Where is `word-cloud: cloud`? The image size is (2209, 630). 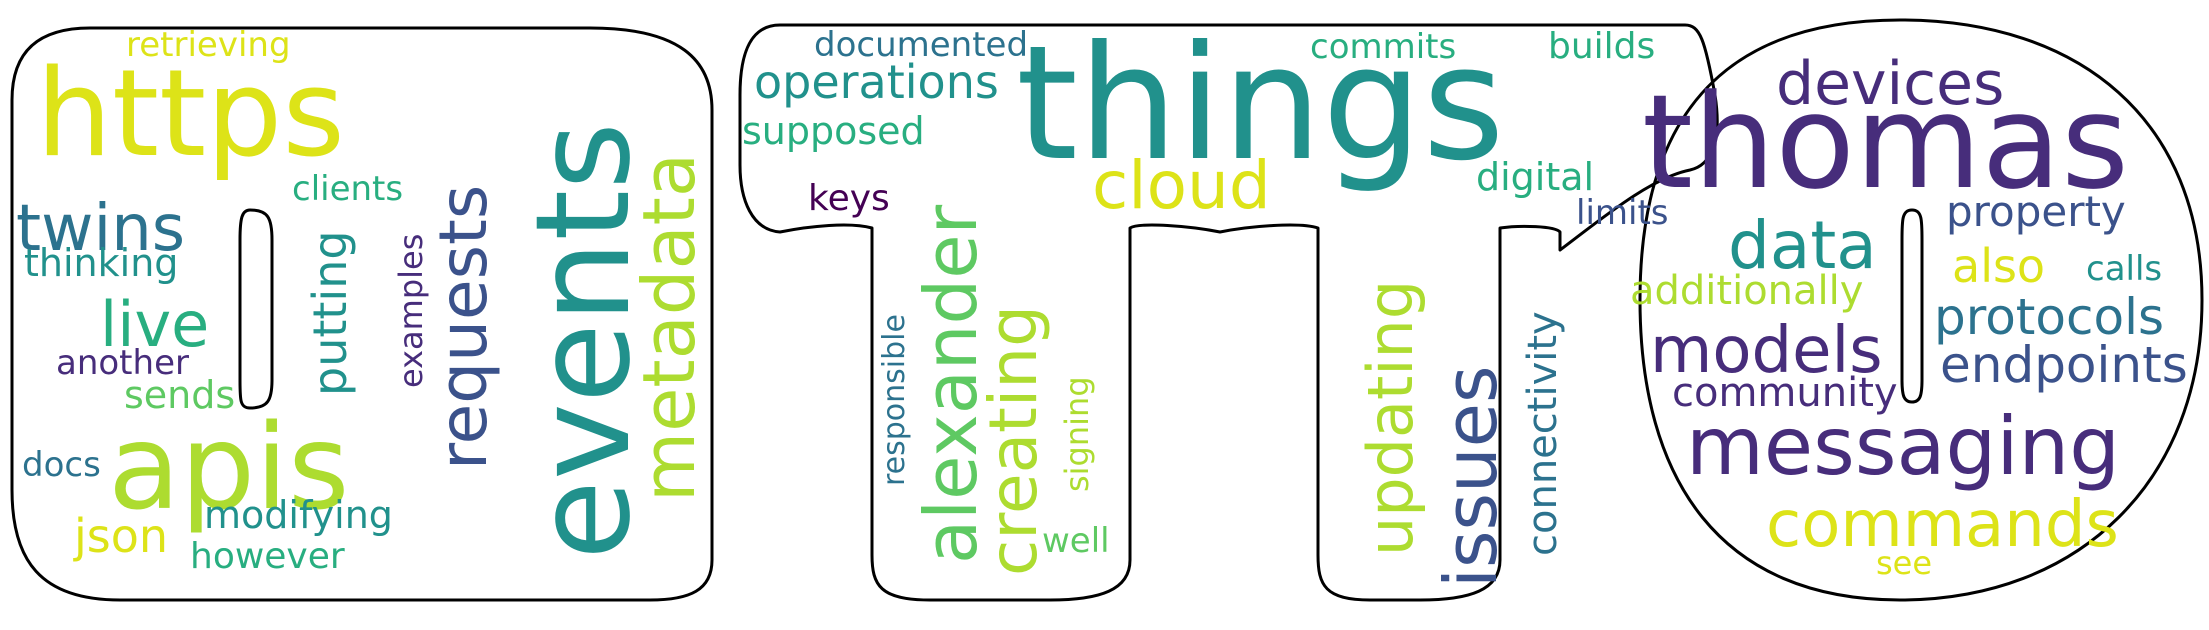
word-cloud: cloud is located at coordinates (1181, 185).